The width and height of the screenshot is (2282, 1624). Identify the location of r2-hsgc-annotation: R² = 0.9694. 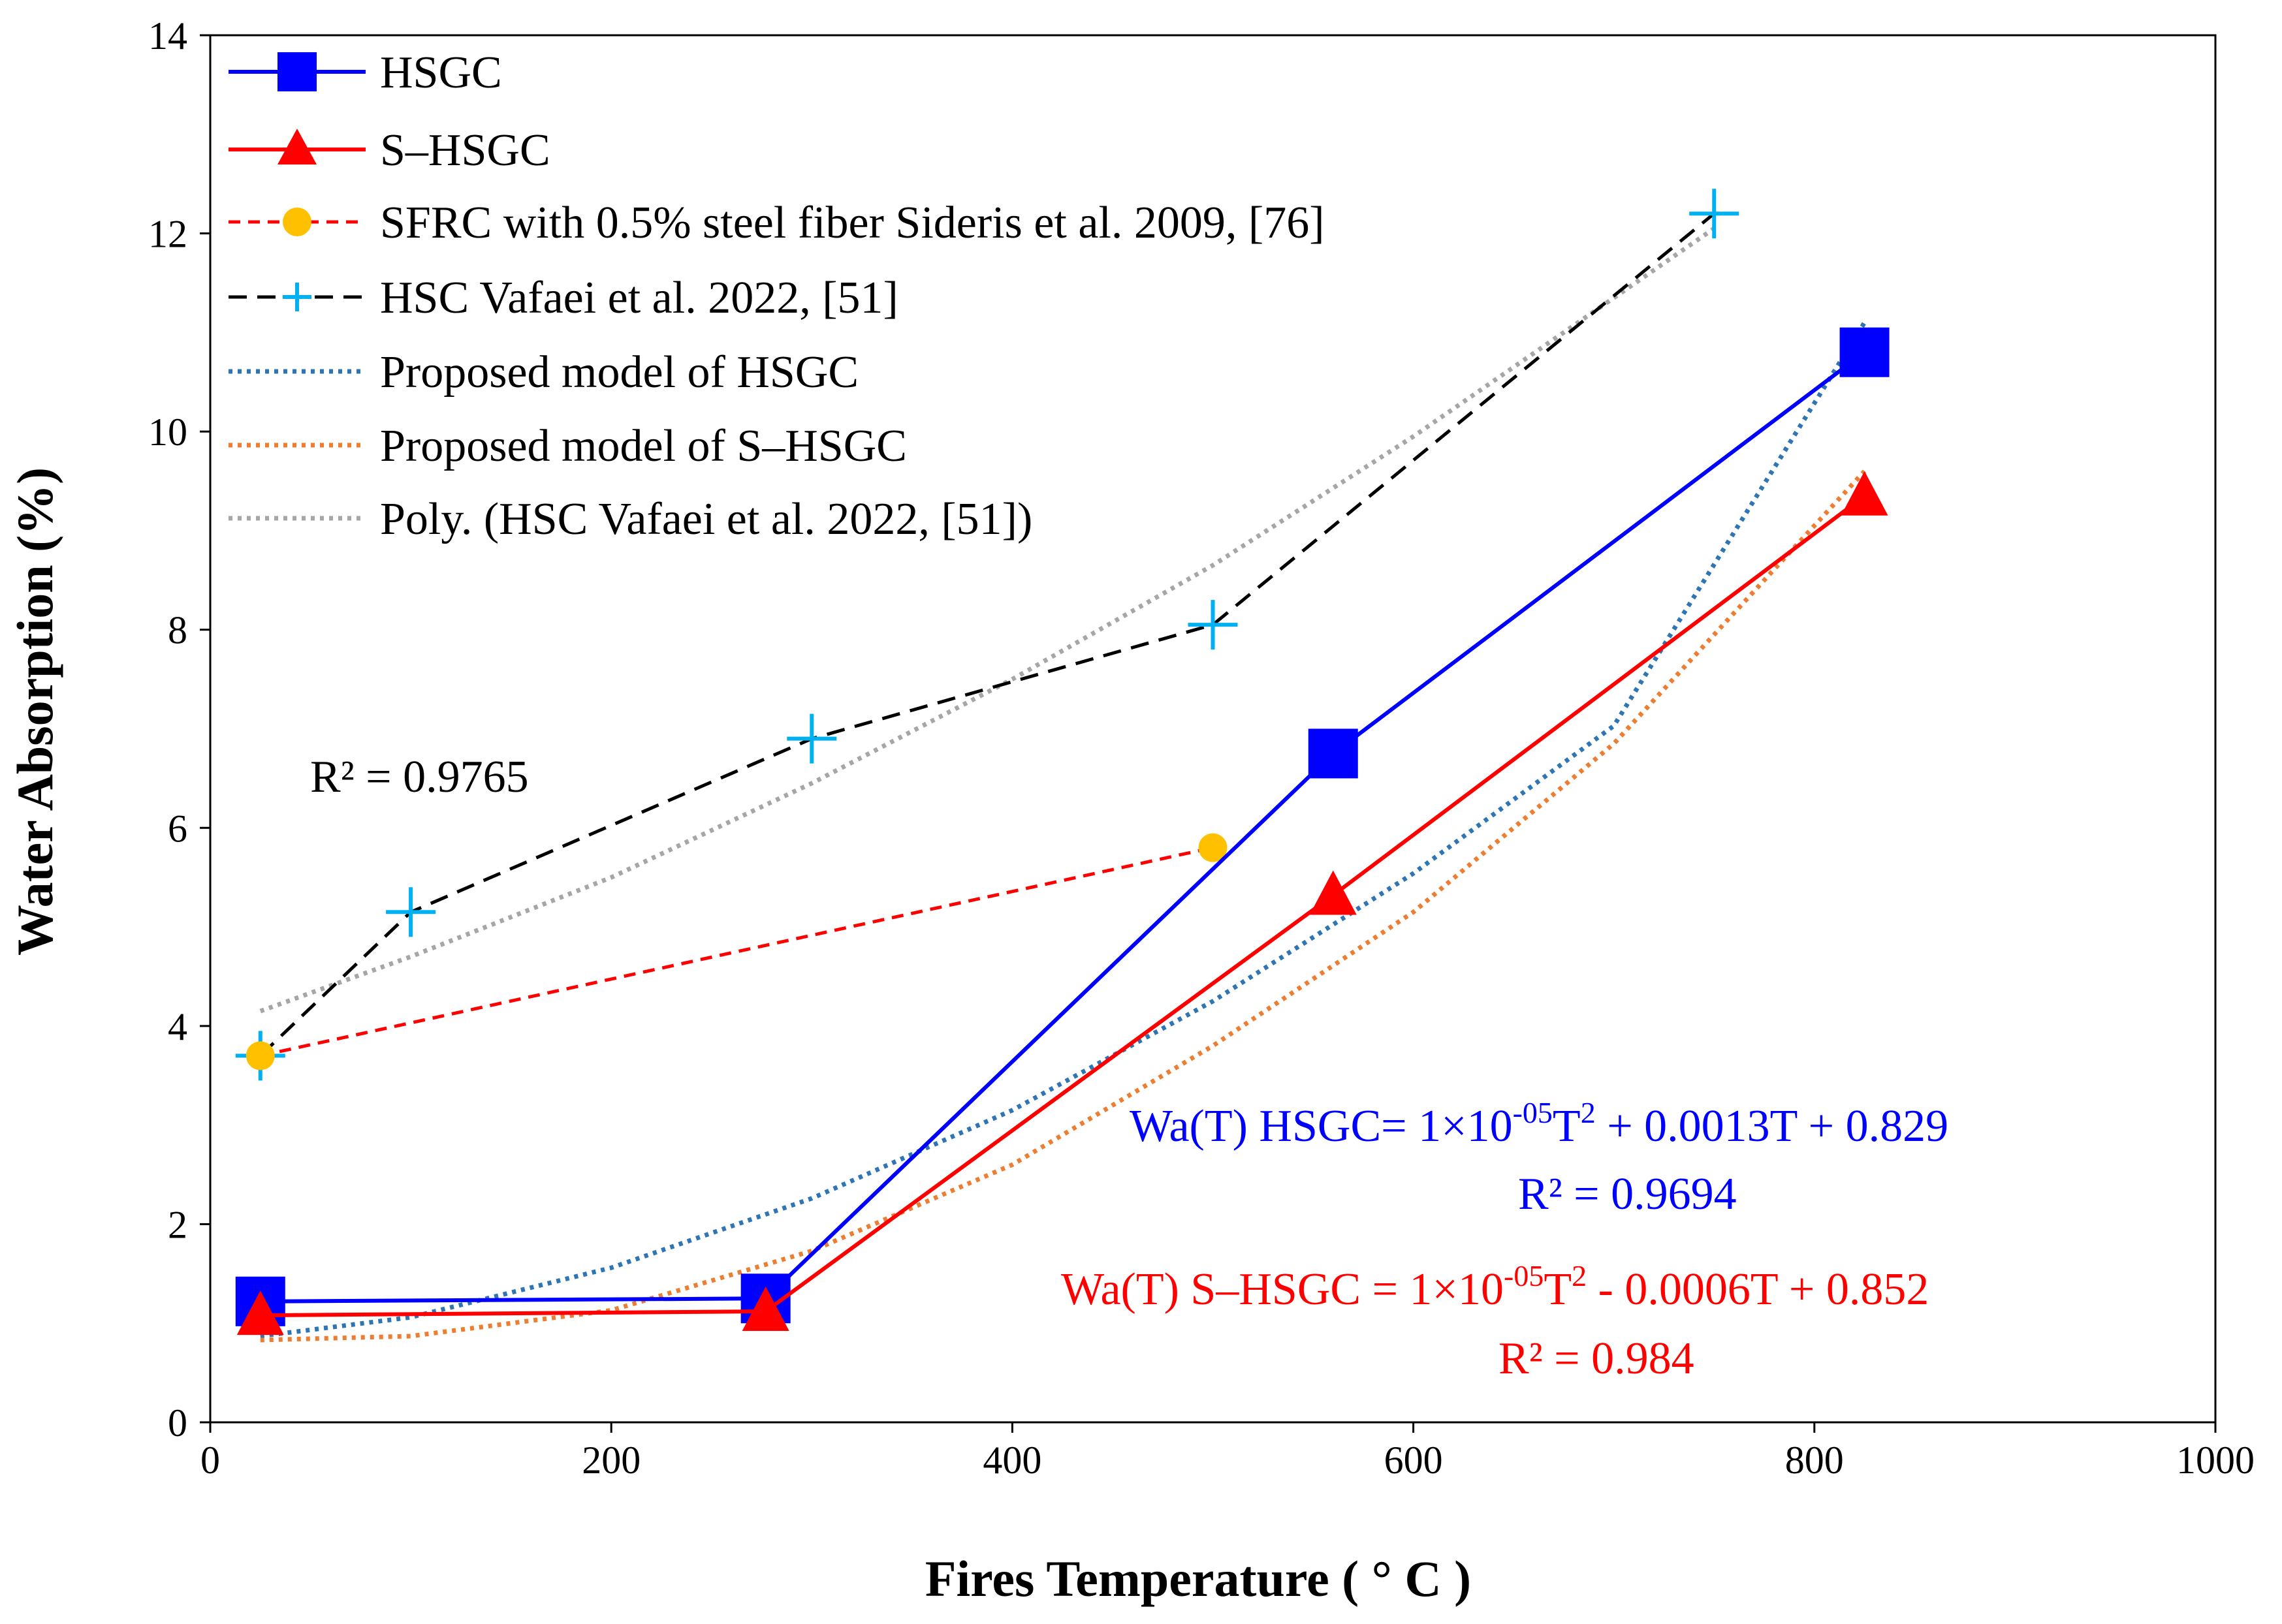
(1627, 1194).